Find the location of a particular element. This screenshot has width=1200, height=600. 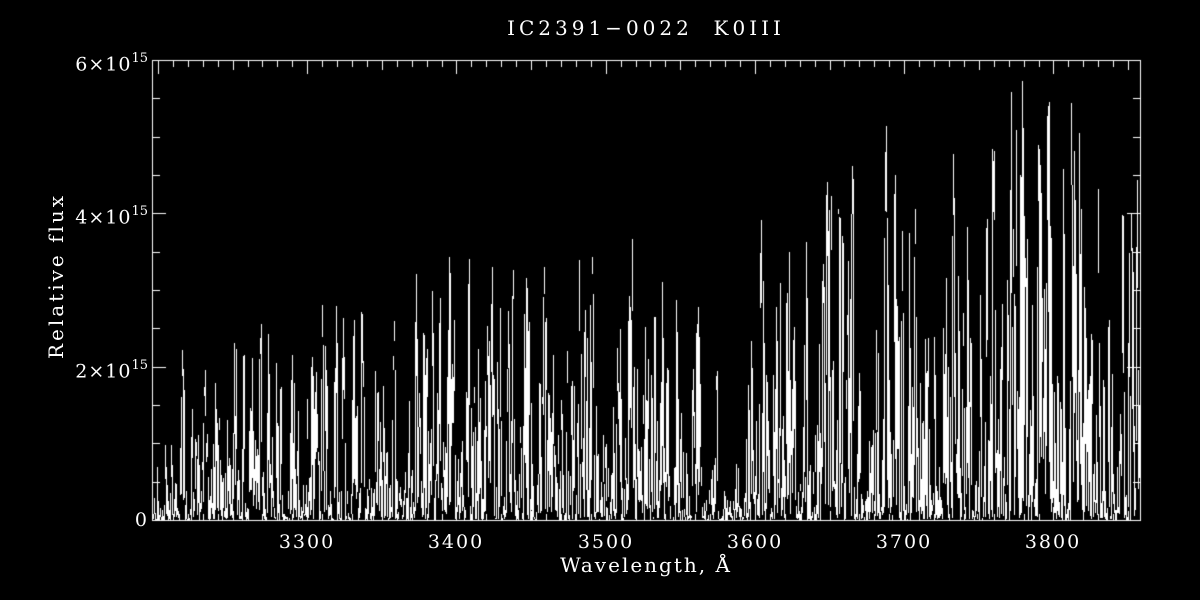

y-tick-label: 4×1015 is located at coordinates (111, 216).